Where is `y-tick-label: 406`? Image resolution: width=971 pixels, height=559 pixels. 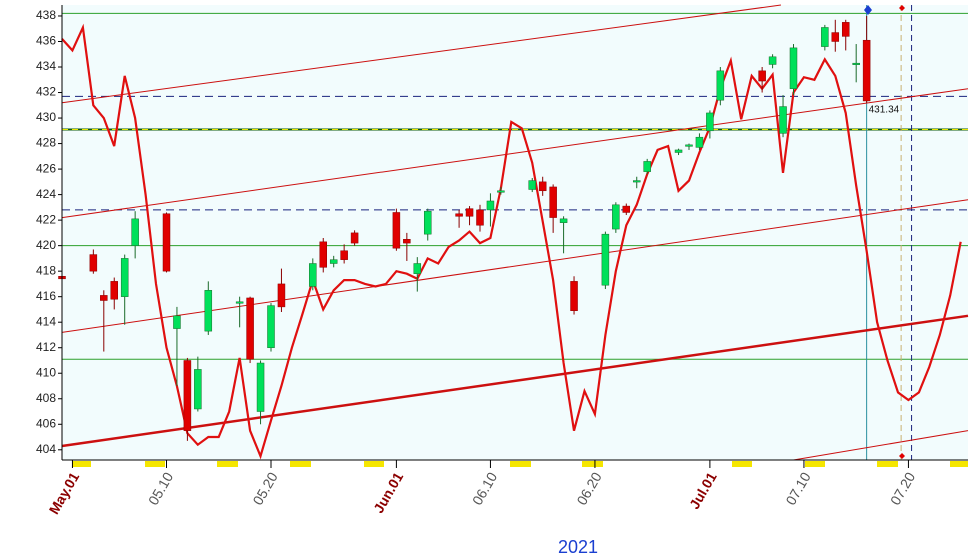
y-tick-label: 406 is located at coordinates (46, 423).